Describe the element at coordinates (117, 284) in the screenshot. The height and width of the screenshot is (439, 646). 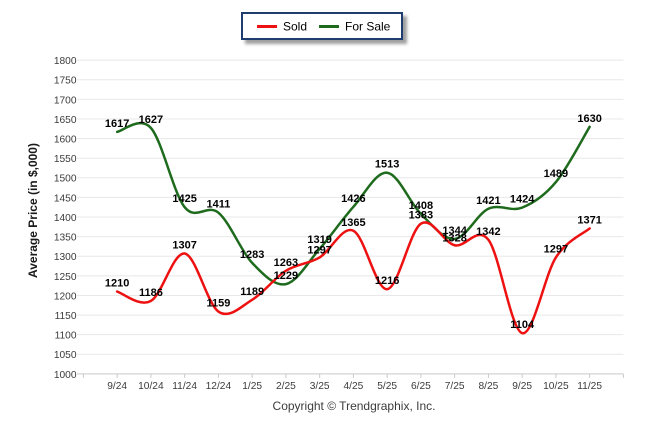
I see `svg-text: 1210` at that location.